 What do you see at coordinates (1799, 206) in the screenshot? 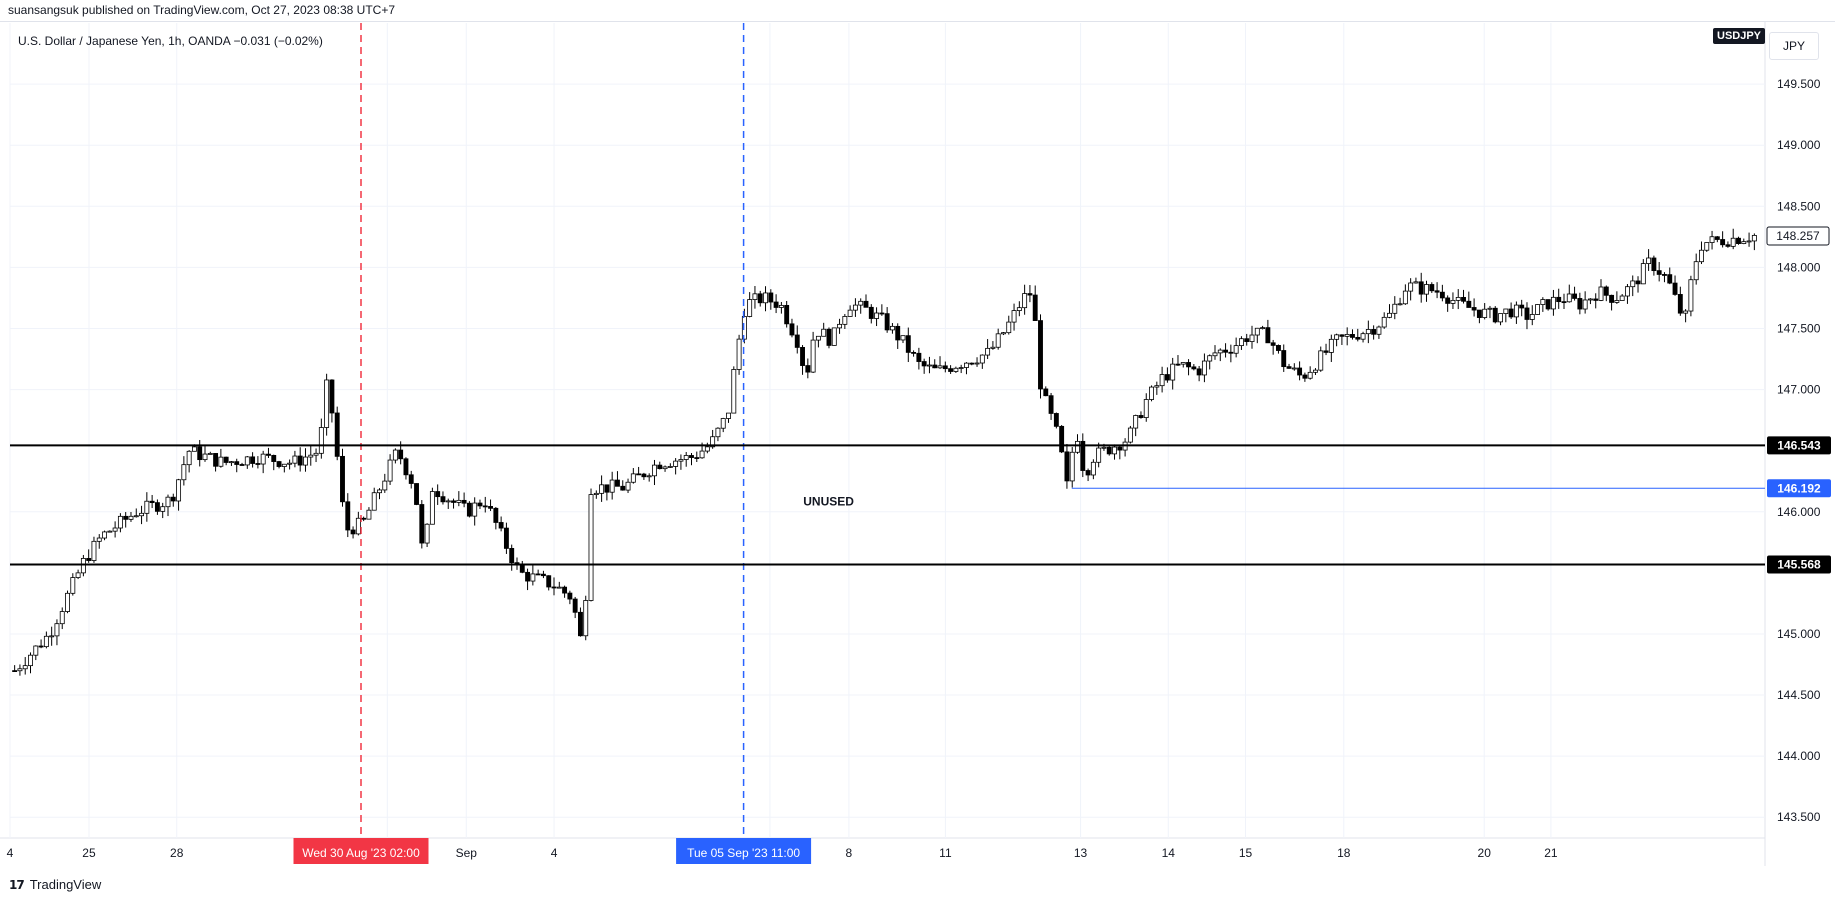
I see `y-tick-label: 148.500` at bounding box center [1799, 206].